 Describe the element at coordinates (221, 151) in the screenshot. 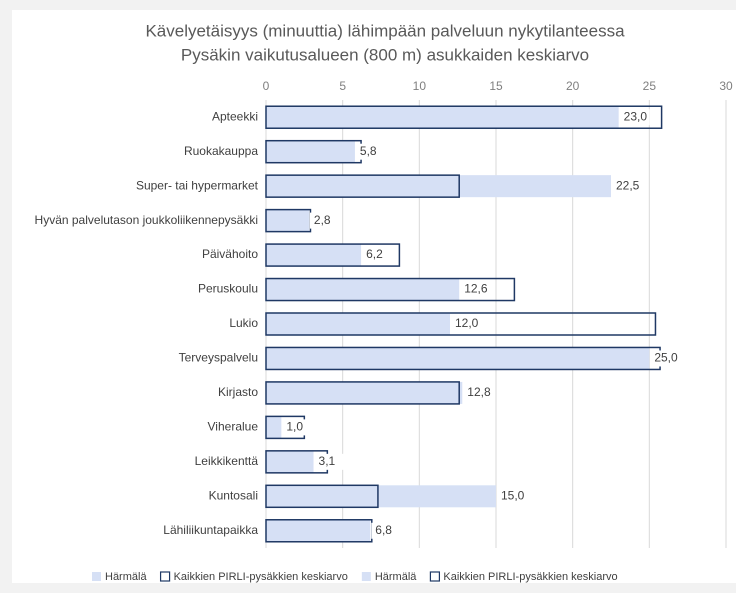

I see `y-tick-label: Ruokakauppa` at that location.